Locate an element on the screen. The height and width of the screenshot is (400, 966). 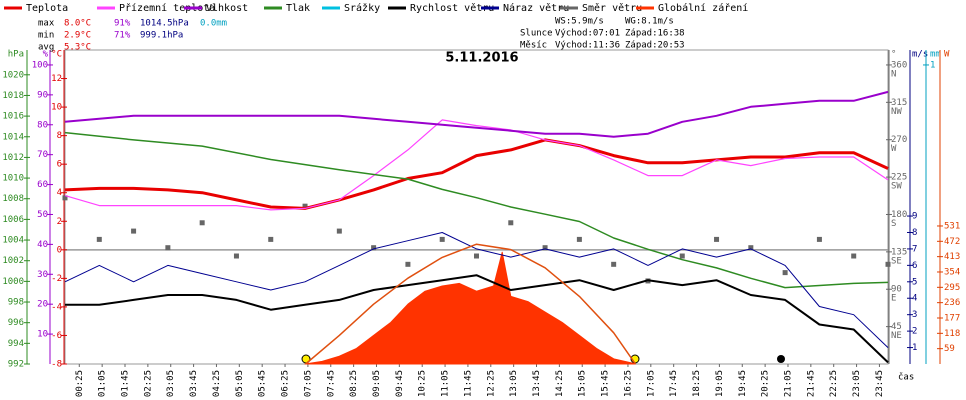
x-tick-label: 07:45 is located at coordinates (331, 383).